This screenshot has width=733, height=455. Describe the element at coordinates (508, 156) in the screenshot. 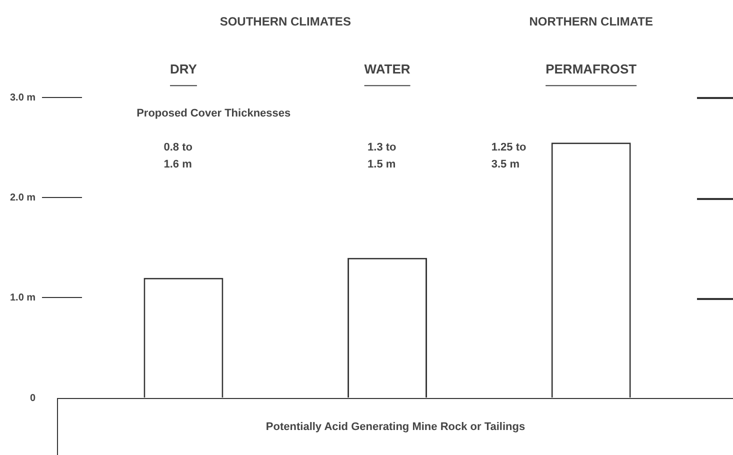

I see `annotation: 1.25 to 3.5 m` at that location.